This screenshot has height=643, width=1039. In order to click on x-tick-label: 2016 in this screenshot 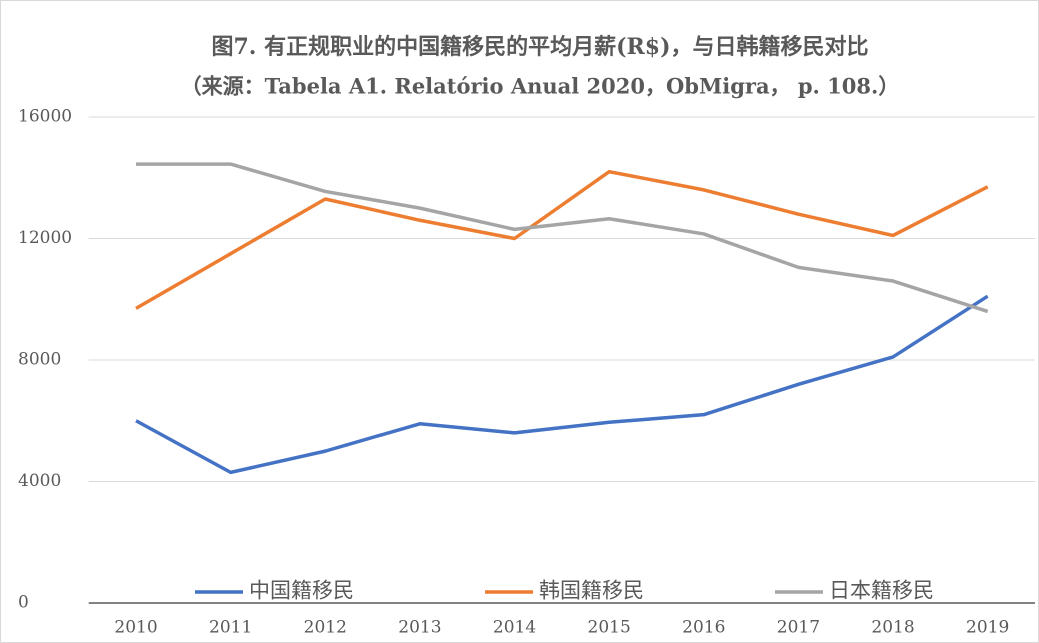, I will do `click(703, 628)`.